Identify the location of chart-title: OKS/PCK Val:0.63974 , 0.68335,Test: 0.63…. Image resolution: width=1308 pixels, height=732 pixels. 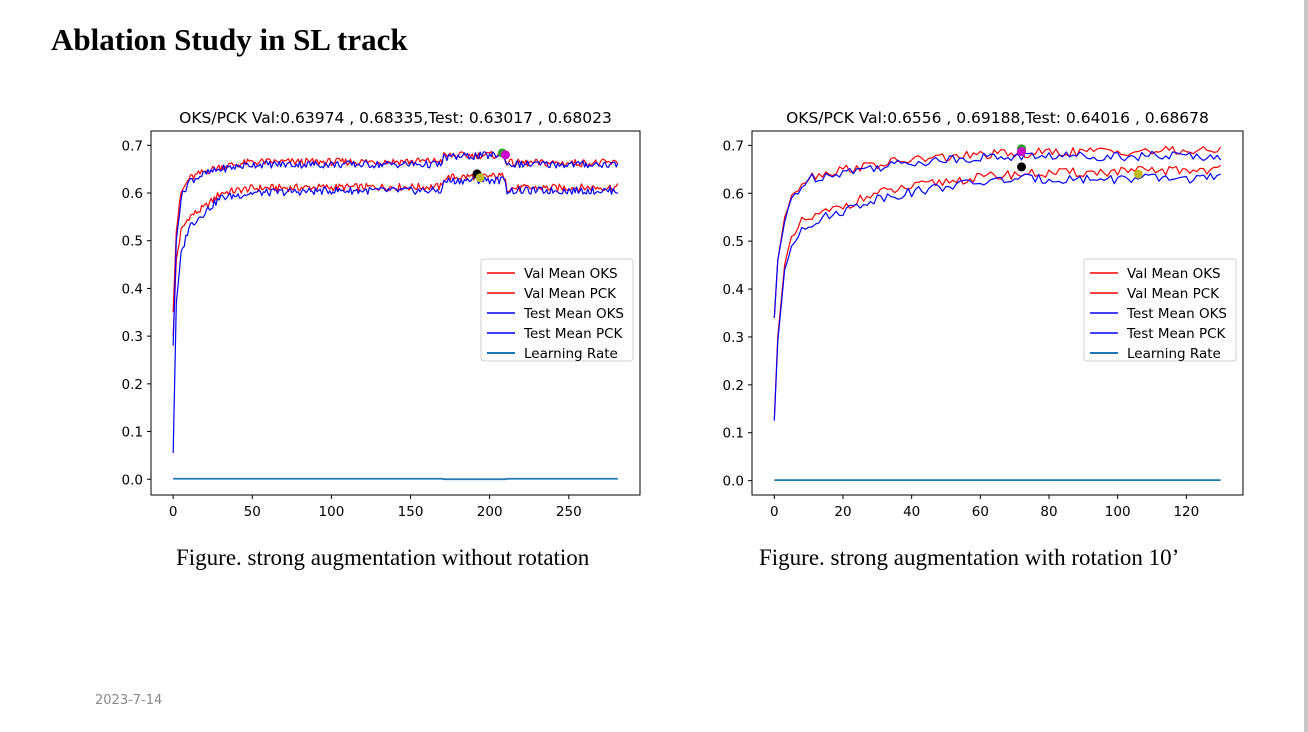
(395, 118).